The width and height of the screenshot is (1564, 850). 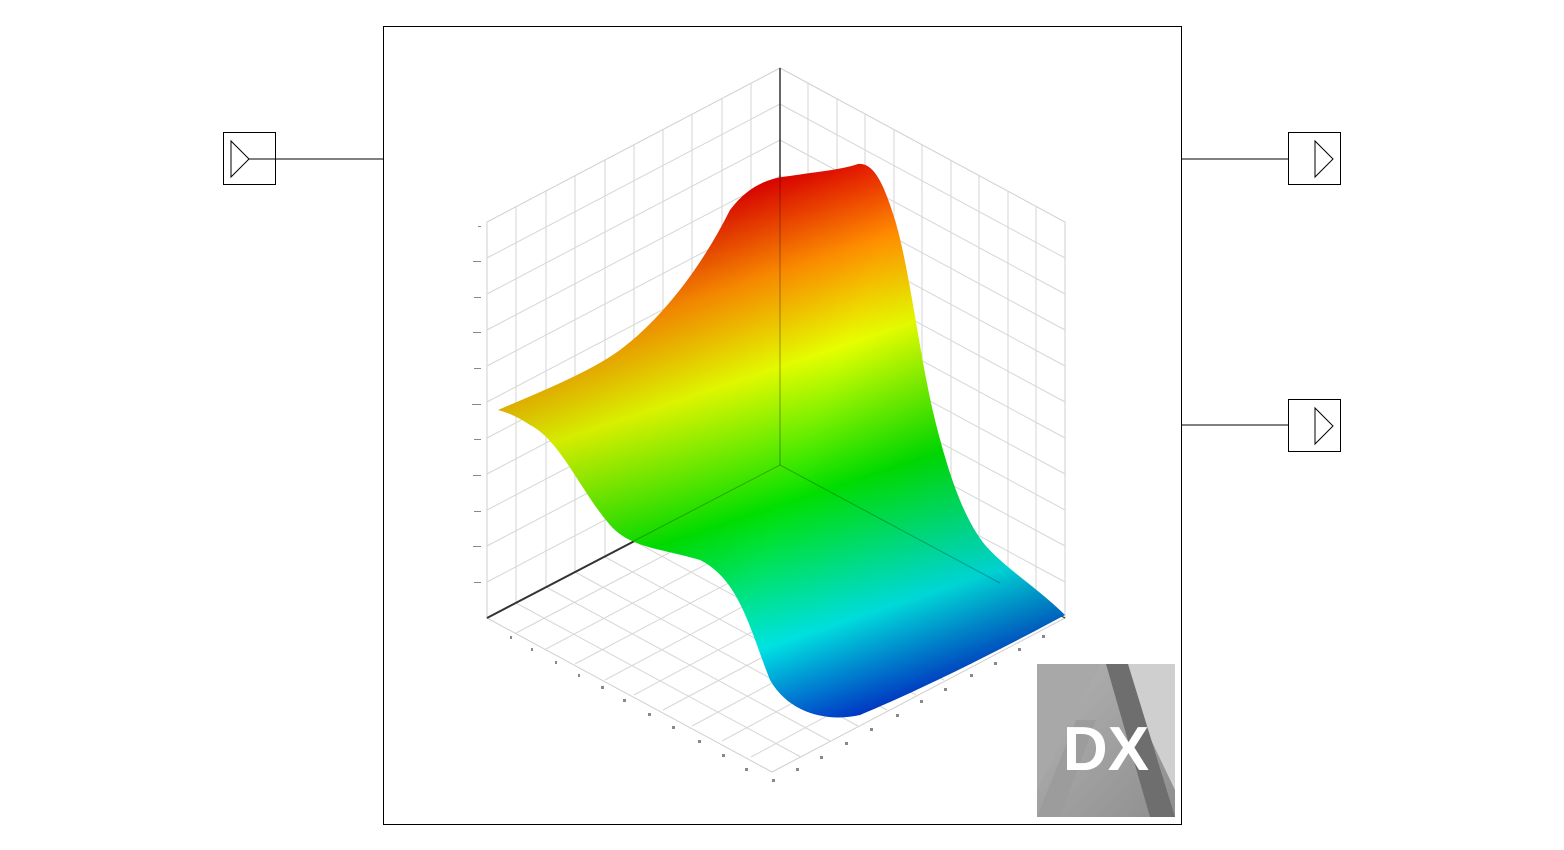 I want to click on x-axis-front, so click(x=705, y=504).